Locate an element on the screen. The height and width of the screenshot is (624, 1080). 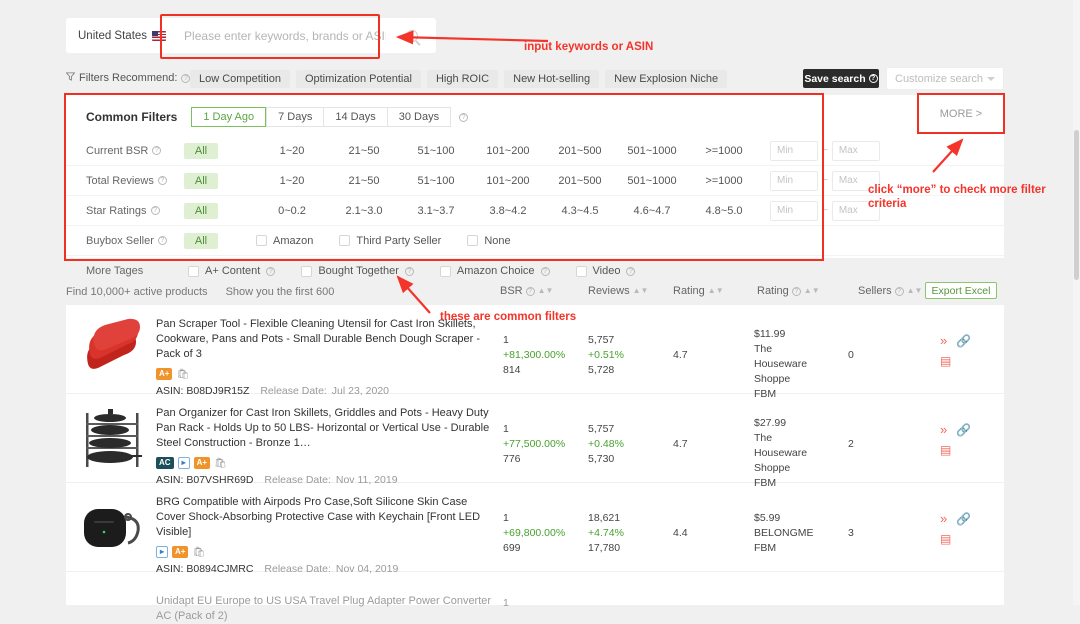
checkbox-third-party-seller: Third Party Seller is located at coordinates (390, 241).